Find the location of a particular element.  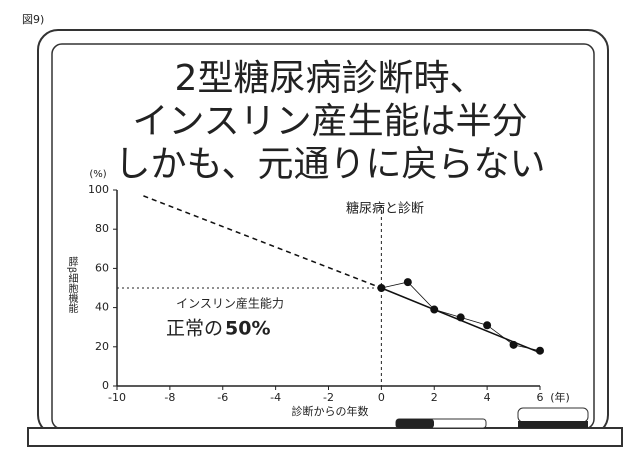

y-unit: (%) is located at coordinates (97, 174).